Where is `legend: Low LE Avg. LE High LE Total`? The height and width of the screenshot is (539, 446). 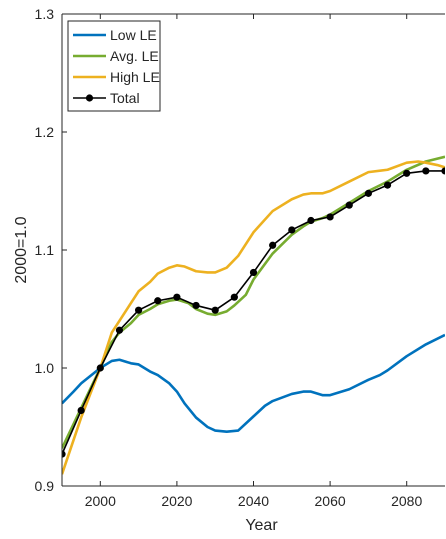
legend: Low LE Avg. LE High LE Total is located at coordinates (114, 66).